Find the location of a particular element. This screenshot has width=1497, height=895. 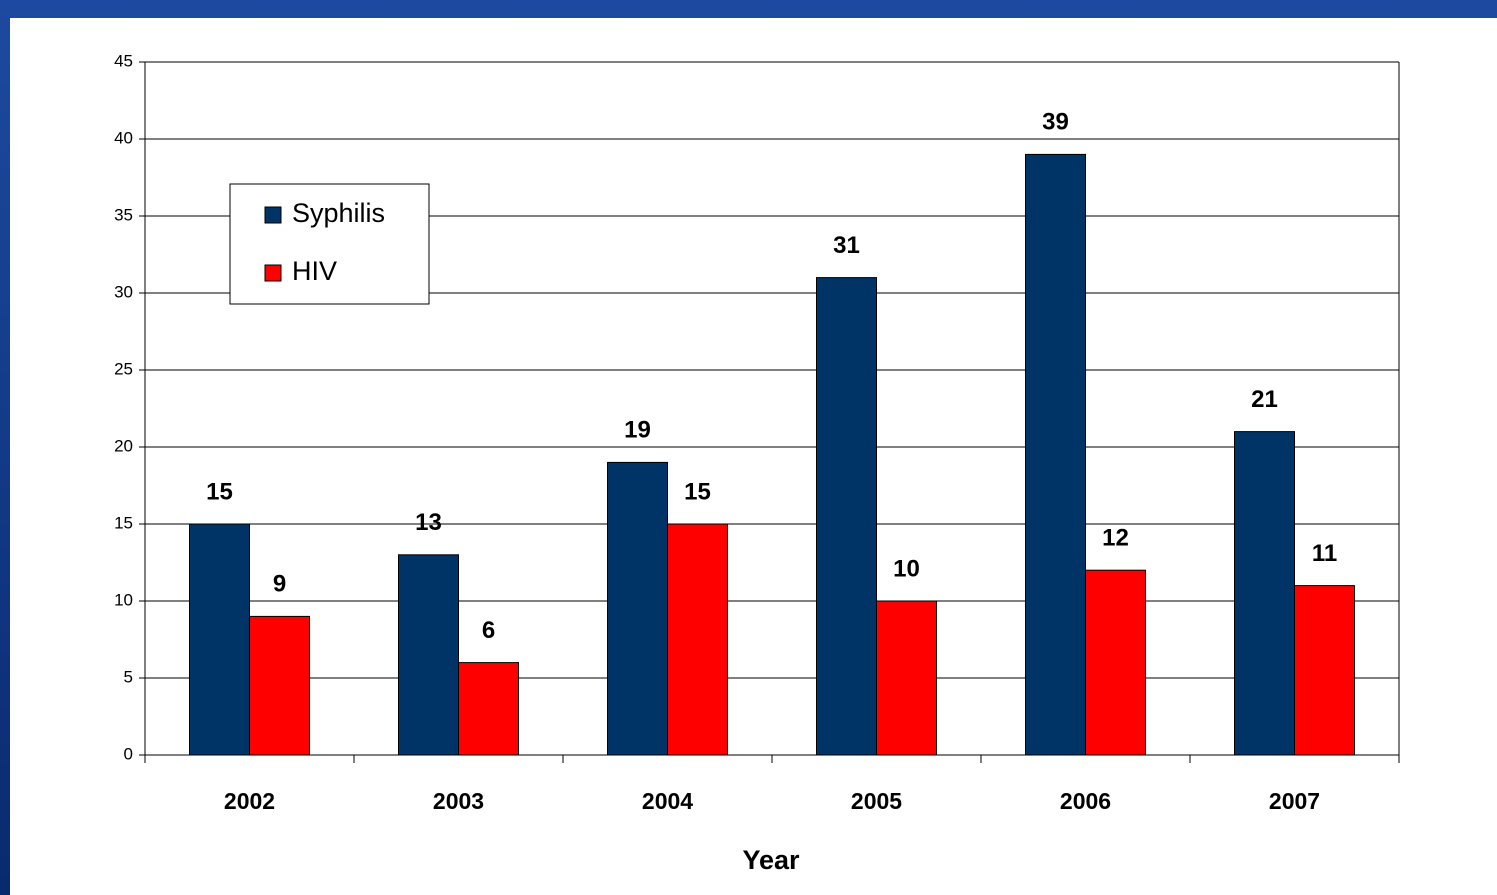

data-label: 11 is located at coordinates (1324, 553).